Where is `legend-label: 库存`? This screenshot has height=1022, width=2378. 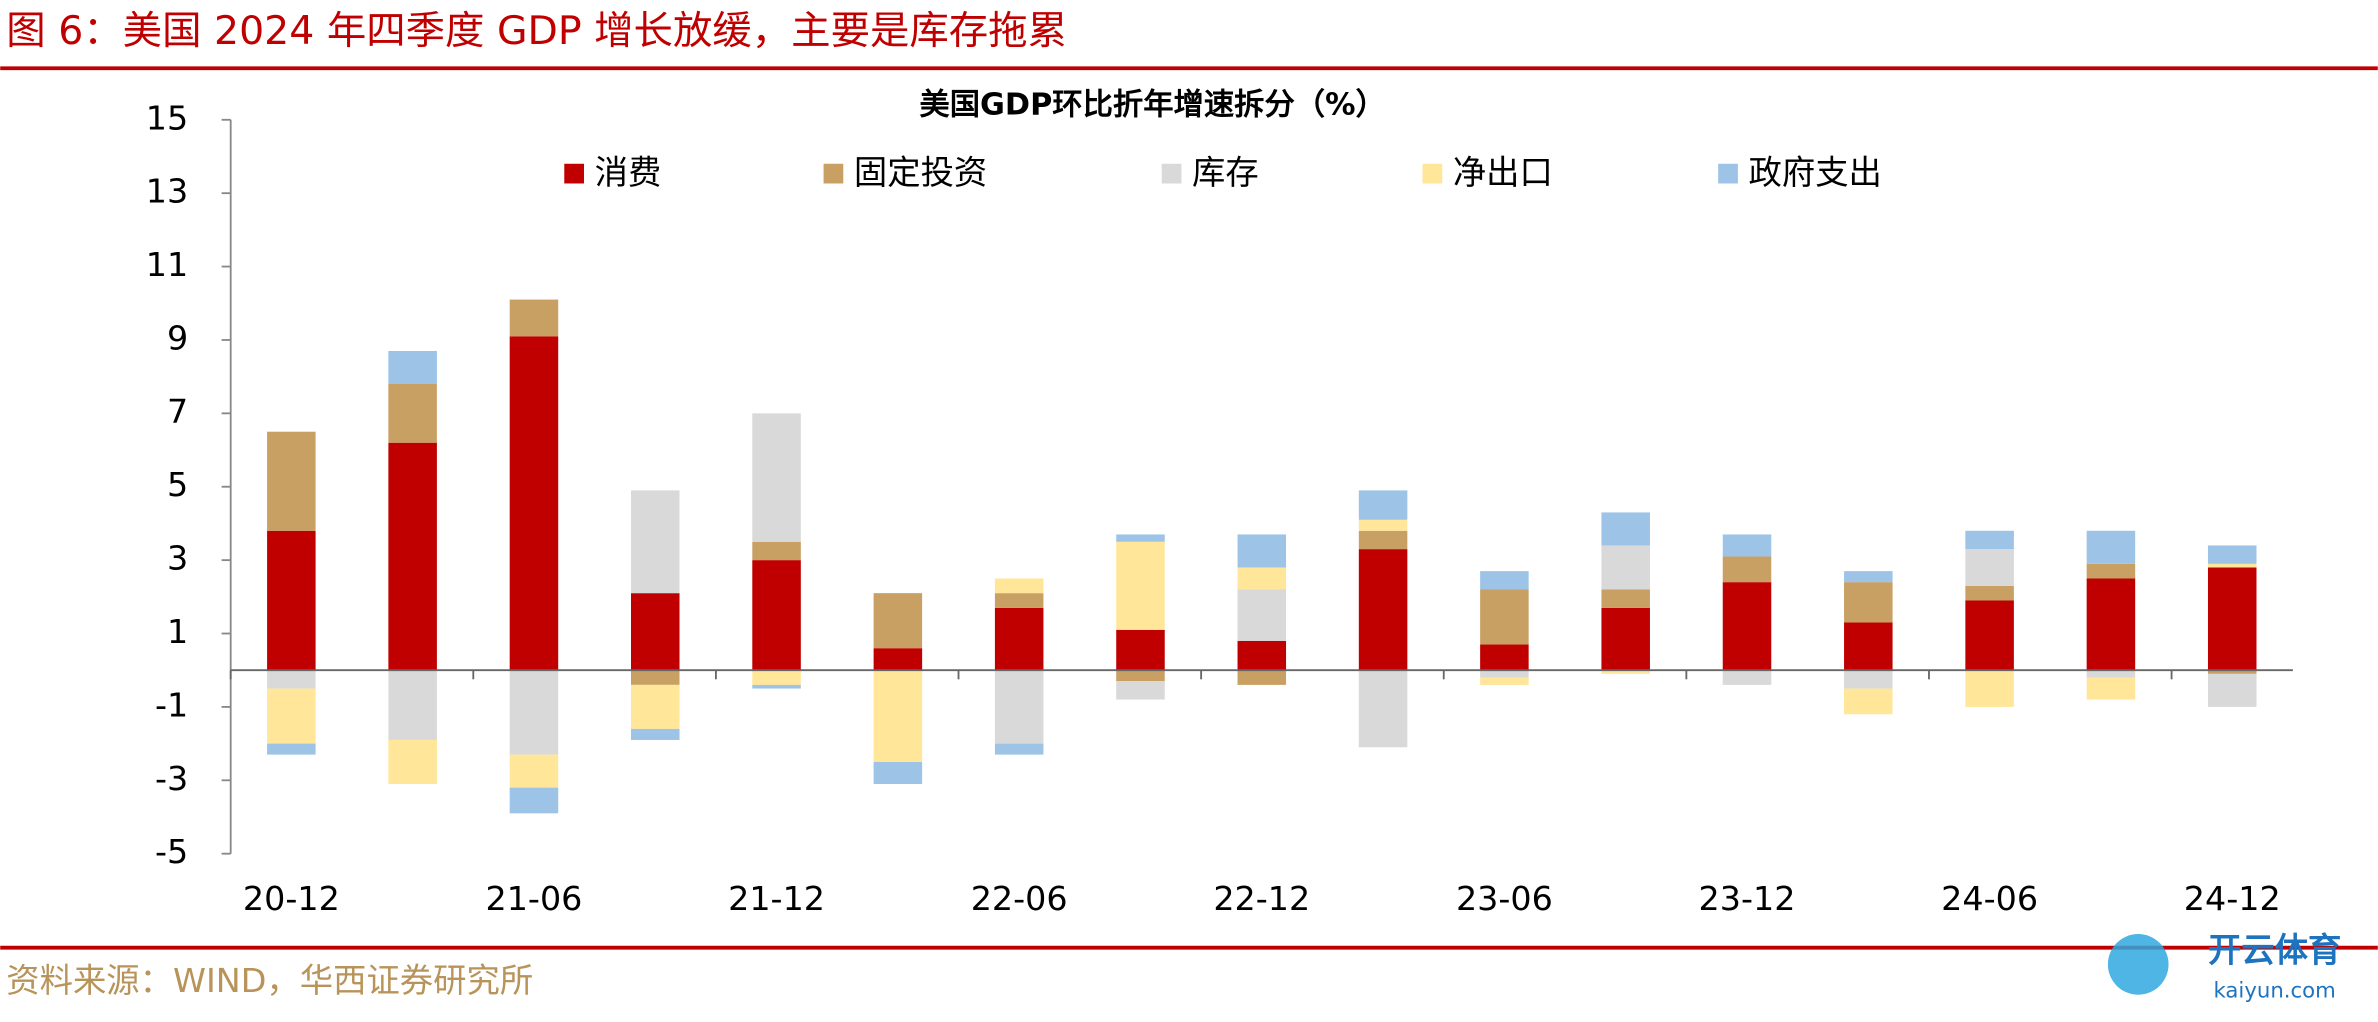 legend-label: 库存 is located at coordinates (1225, 172).